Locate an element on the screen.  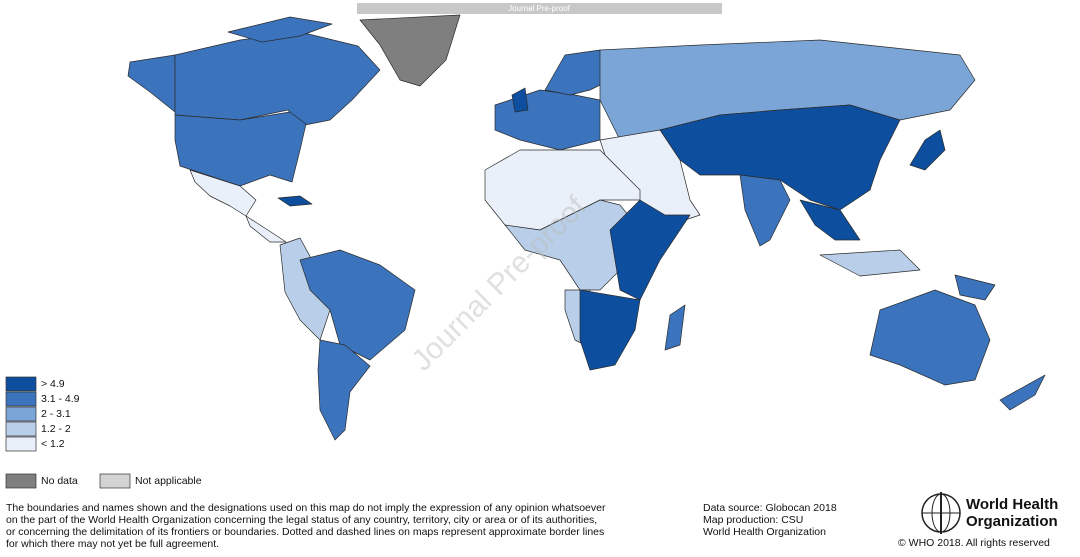
legend-label: < 1.2 is located at coordinates (53, 444).